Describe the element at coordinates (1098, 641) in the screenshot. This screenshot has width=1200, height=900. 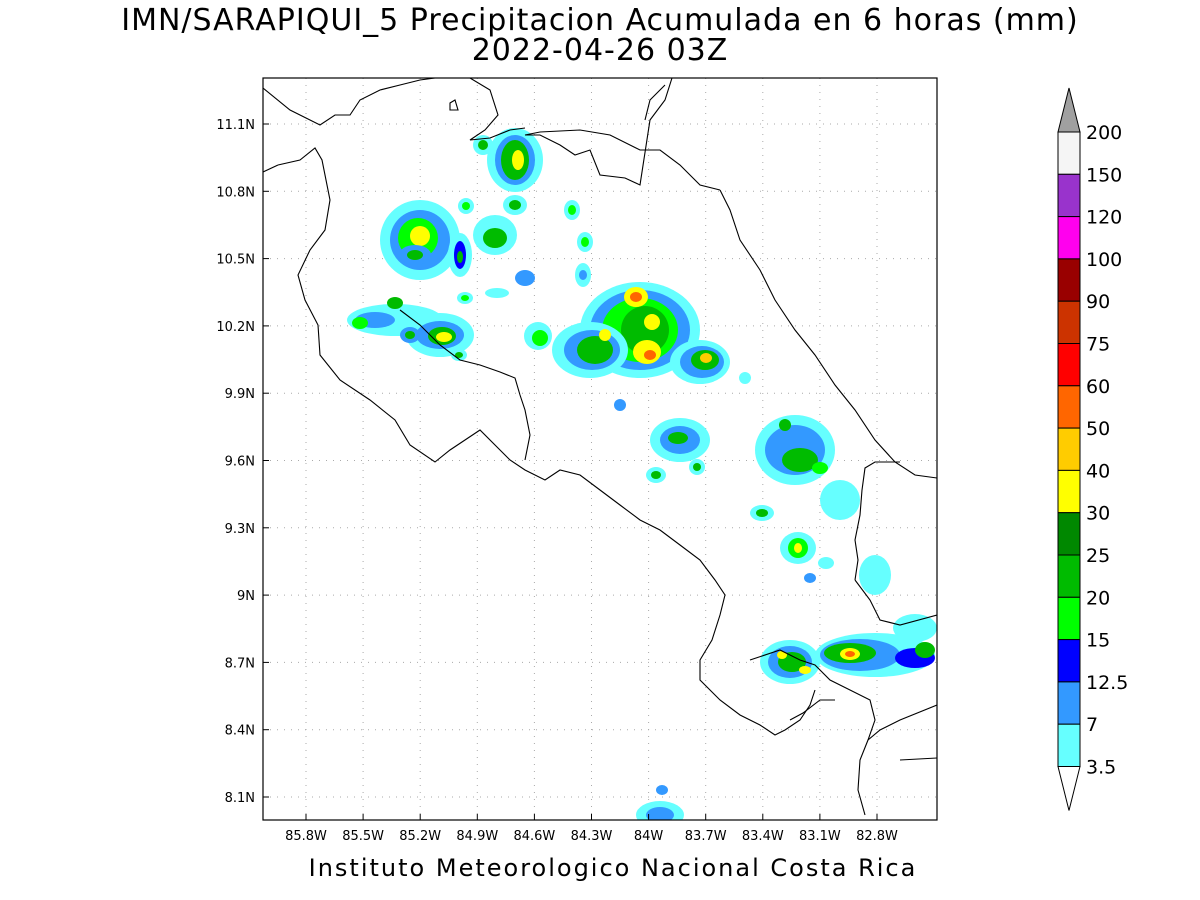
I see `colorbar-label: 15` at that location.